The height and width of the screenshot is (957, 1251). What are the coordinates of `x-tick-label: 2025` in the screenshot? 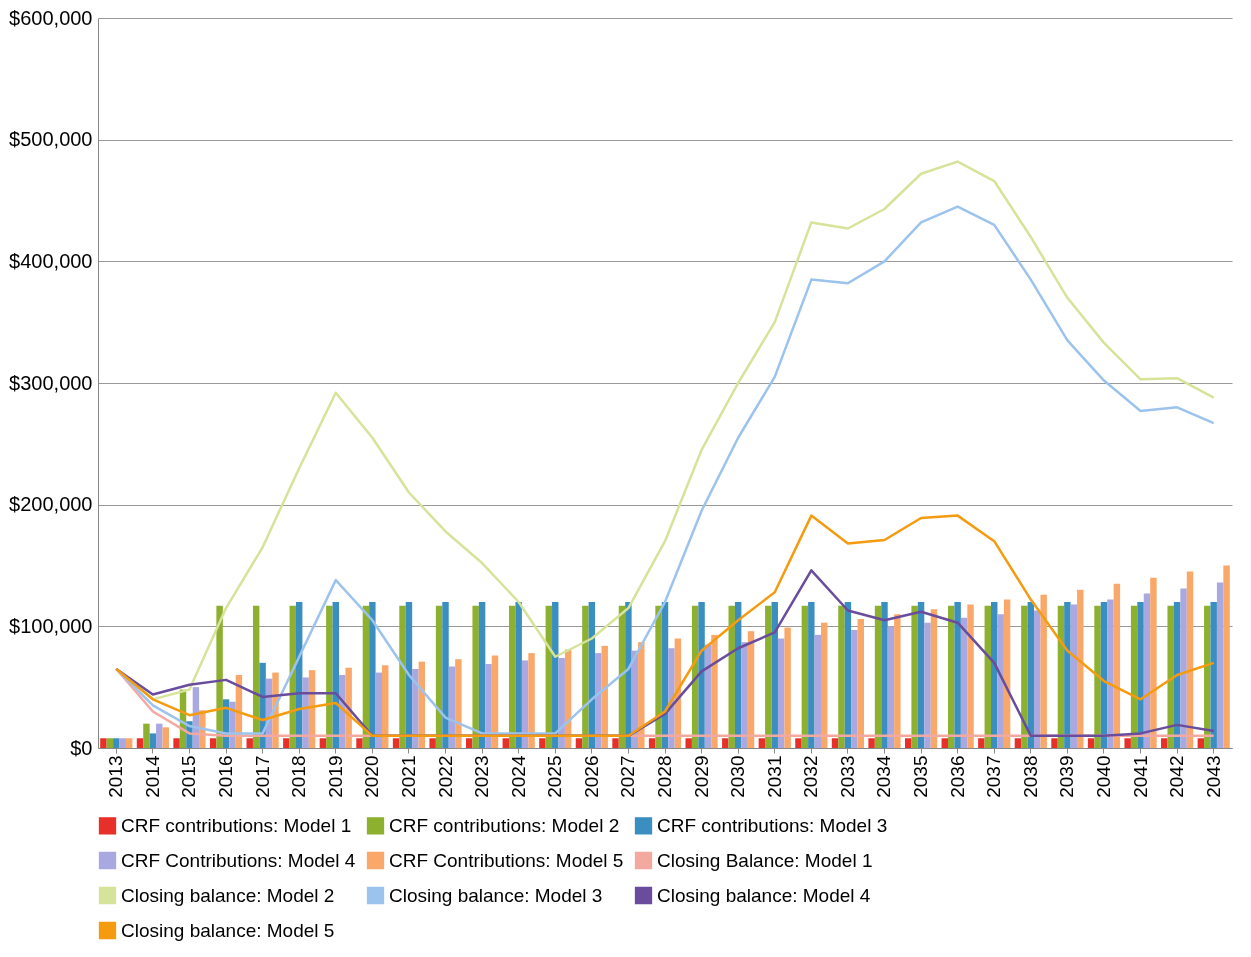 It's located at (555, 776).